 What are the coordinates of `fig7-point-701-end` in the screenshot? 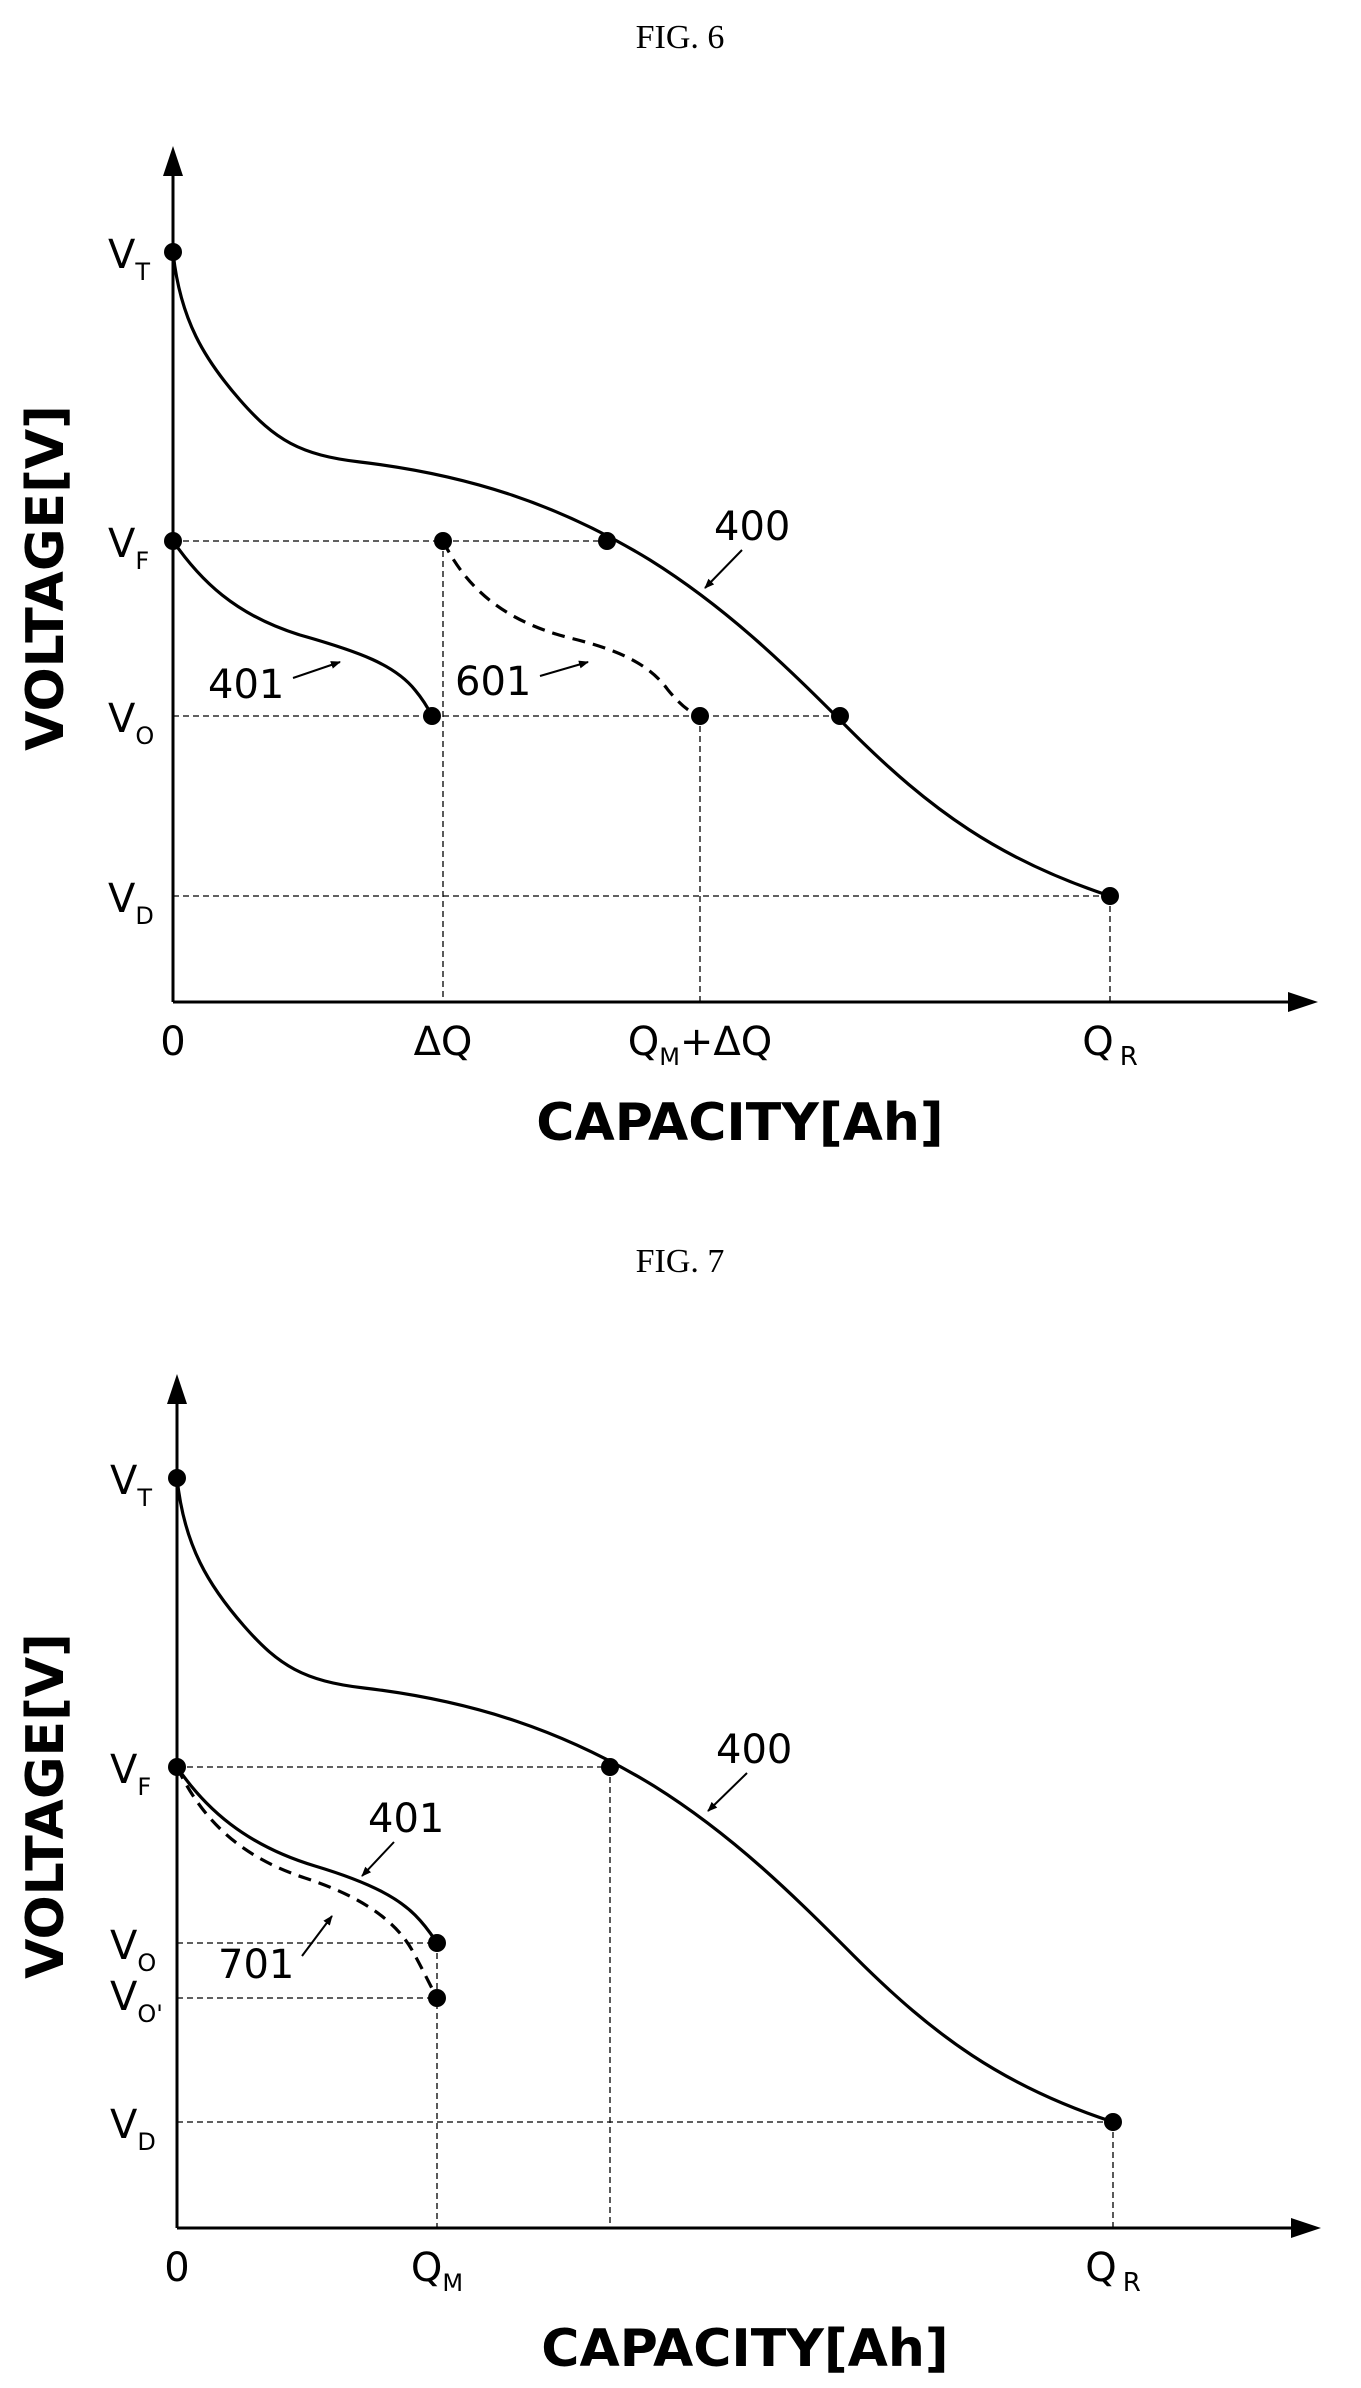 It's located at (437, 1998).